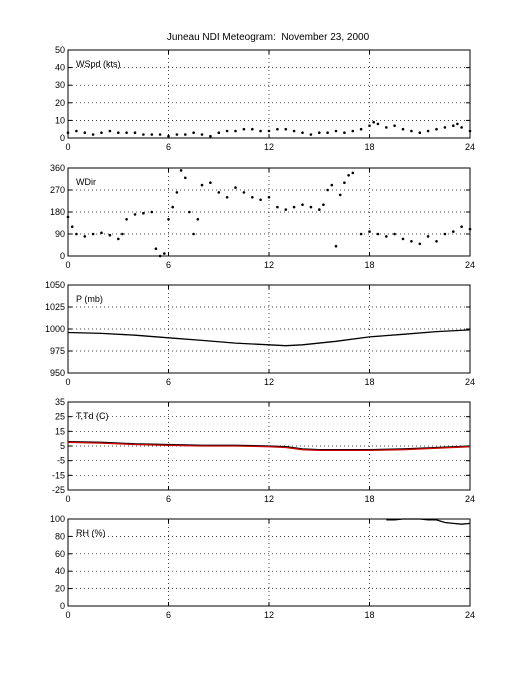 This screenshot has height=683, width=520. Describe the element at coordinates (89, 299) in the screenshot. I see `panel-label: P (mb)` at that location.